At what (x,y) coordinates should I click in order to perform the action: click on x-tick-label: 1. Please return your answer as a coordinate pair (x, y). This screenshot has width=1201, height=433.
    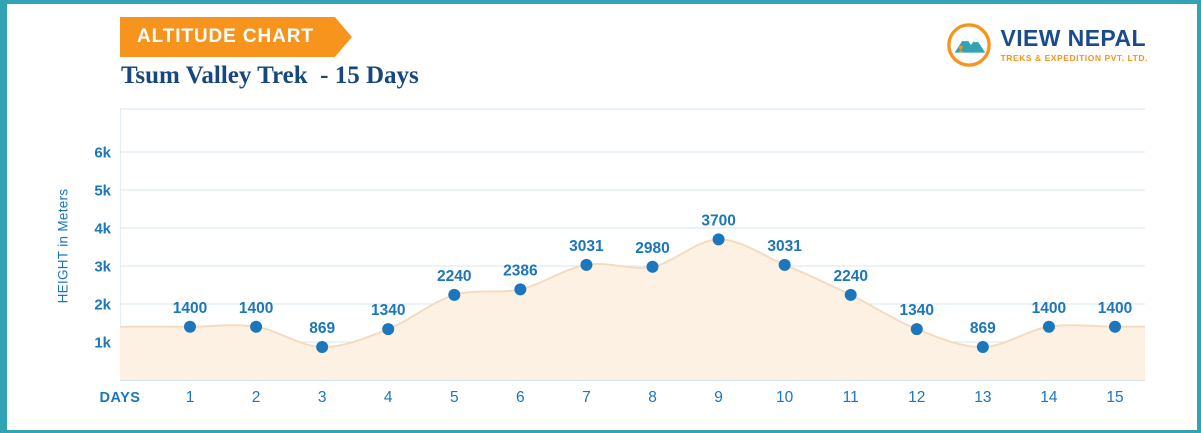
    Looking at the image, I should click on (190, 397).